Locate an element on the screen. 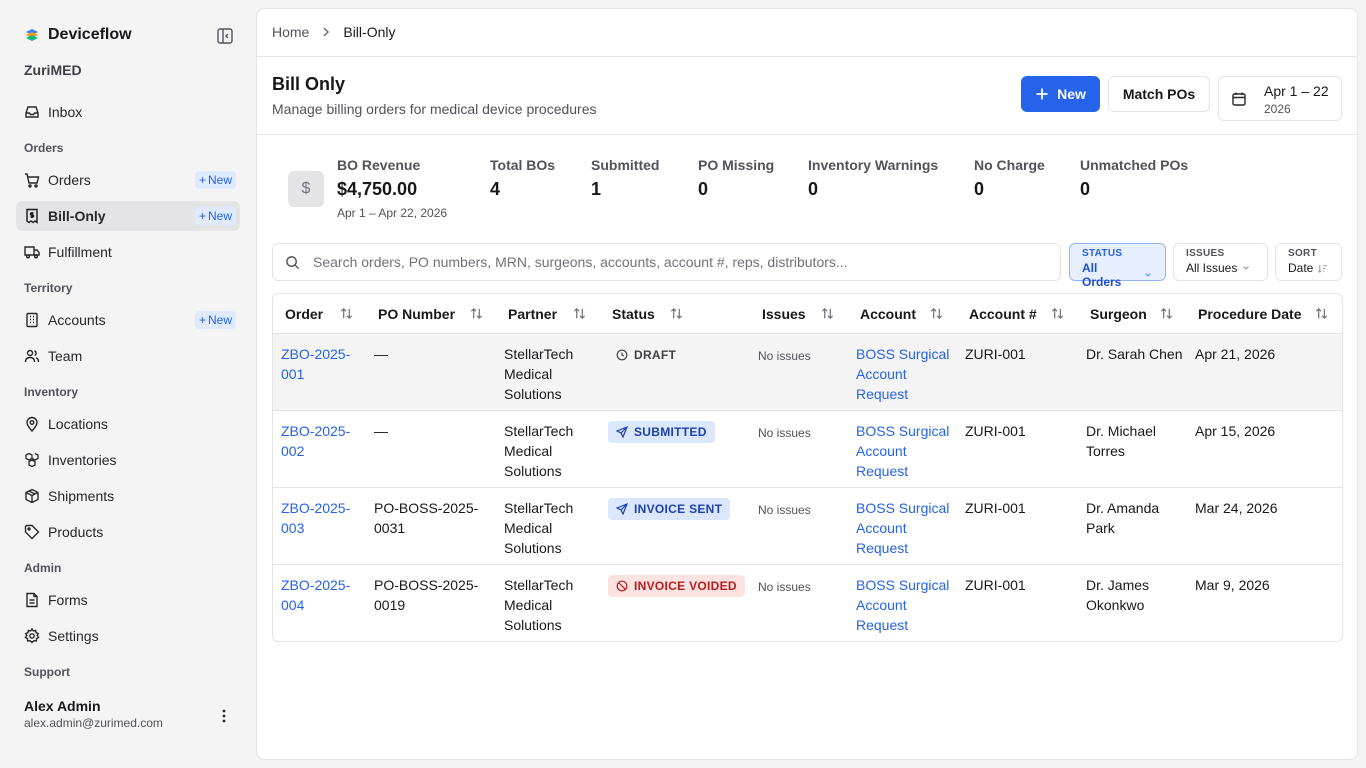  receipt-icon is located at coordinates (32, 216).